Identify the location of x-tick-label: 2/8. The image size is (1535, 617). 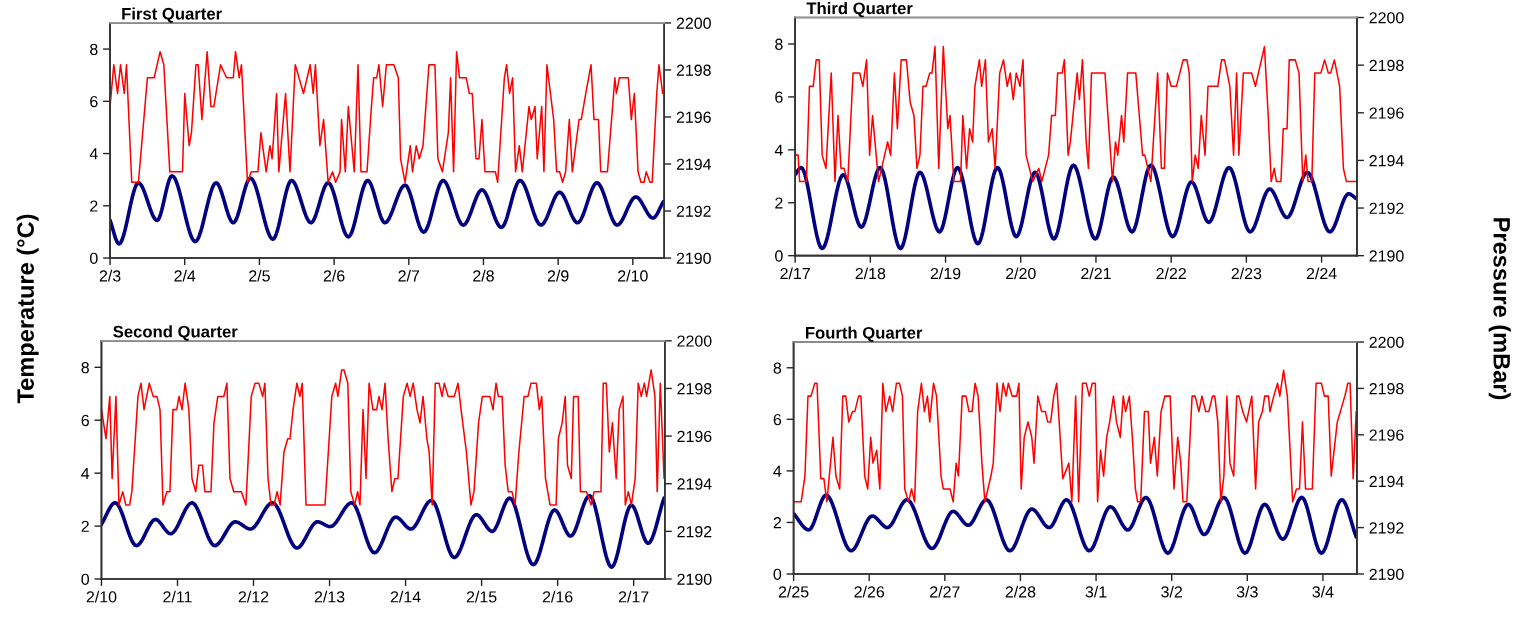
(483, 275).